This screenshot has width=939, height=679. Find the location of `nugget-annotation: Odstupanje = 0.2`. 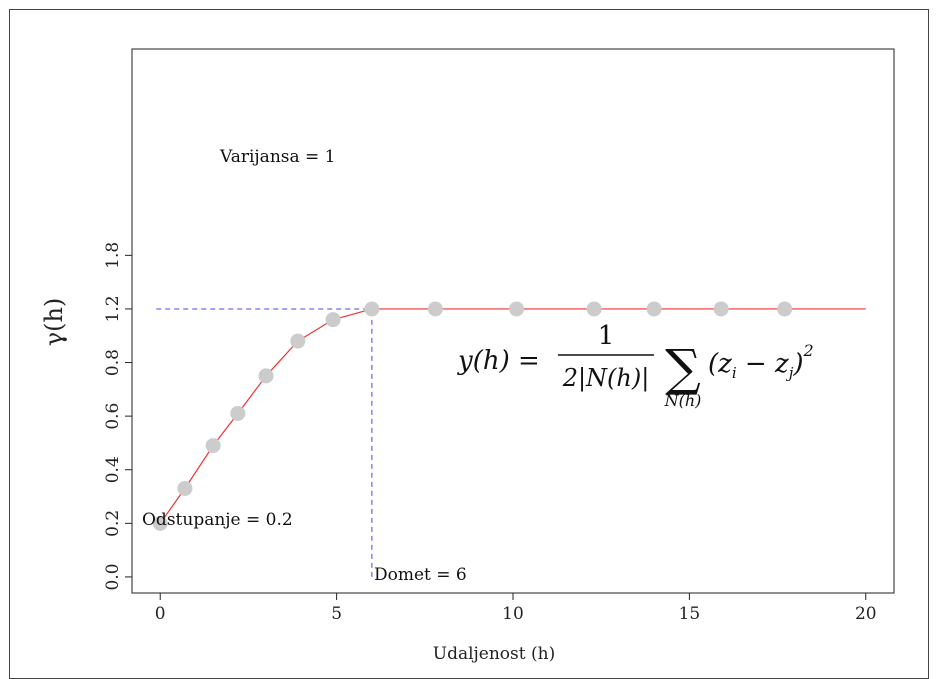

nugget-annotation: Odstupanje = 0.2 is located at coordinates (217, 520).